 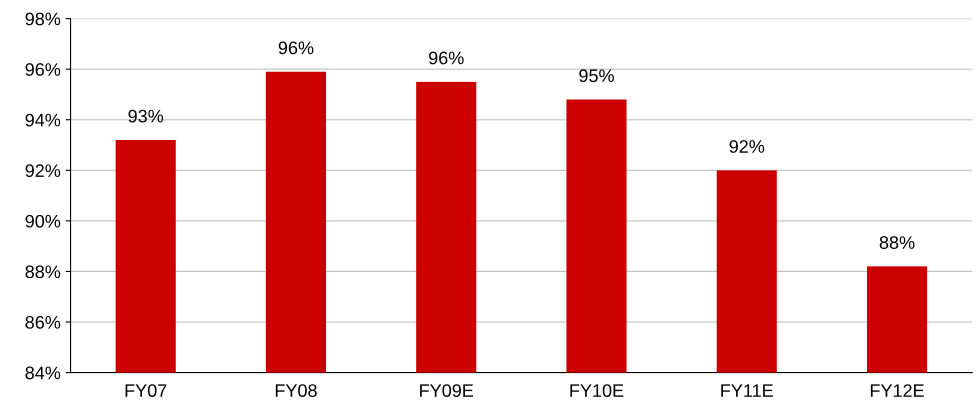 What do you see at coordinates (43, 19) in the screenshot?
I see `y-tick-label: 98%` at bounding box center [43, 19].